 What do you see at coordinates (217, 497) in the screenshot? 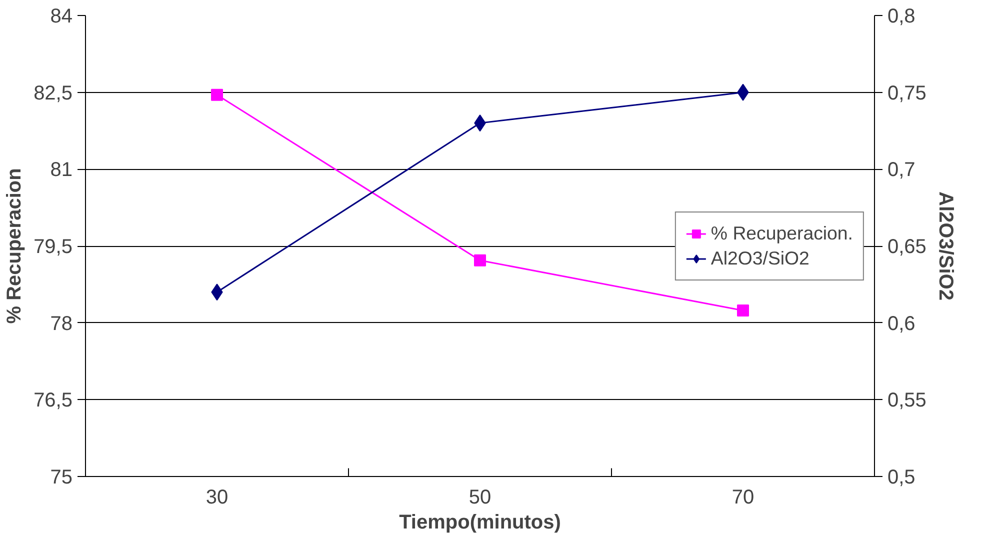
I see `x-tick-label: 30` at bounding box center [217, 497].